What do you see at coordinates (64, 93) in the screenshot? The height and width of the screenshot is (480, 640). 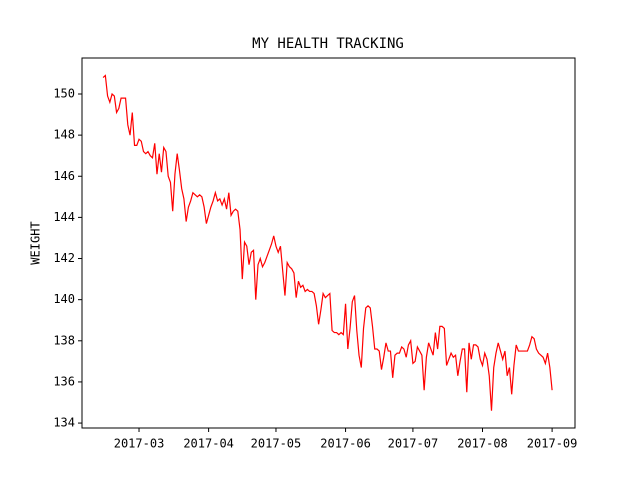 I see `y-tick-label: 150` at bounding box center [64, 93].